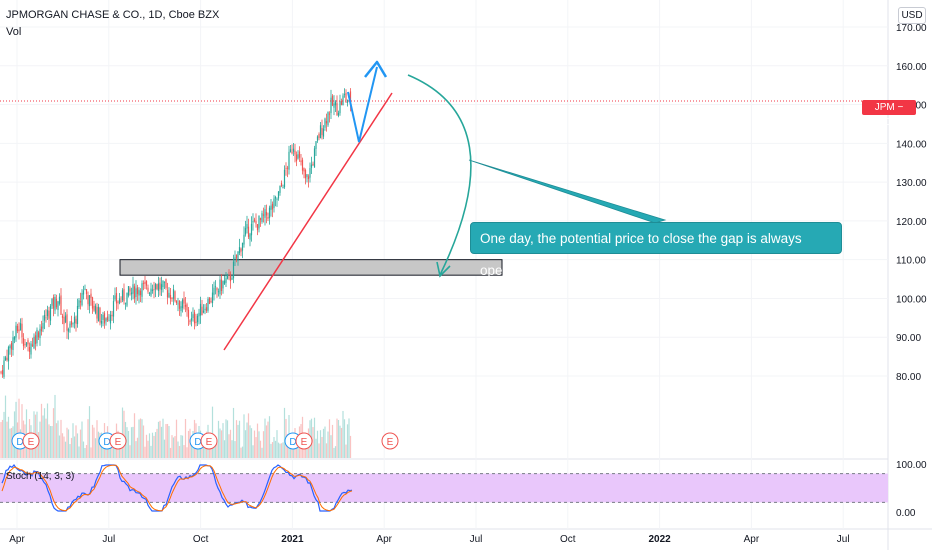 Image resolution: width=932 pixels, height=550 pixels. What do you see at coordinates (311, 267) in the screenshot?
I see `gap-layer` at bounding box center [311, 267].